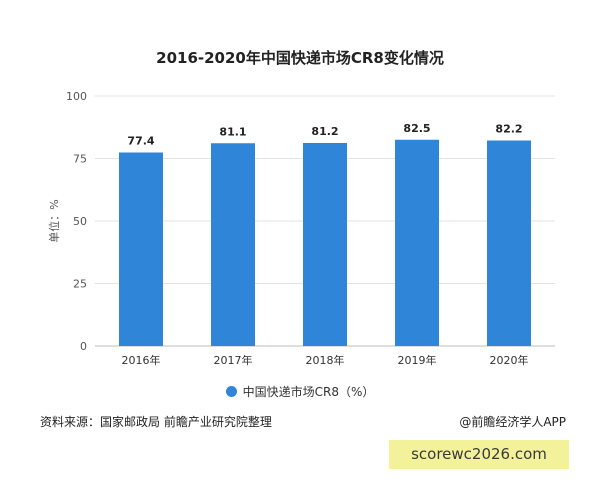 This screenshot has width=600, height=480. I want to click on y-tick-label: 100, so click(76, 96).